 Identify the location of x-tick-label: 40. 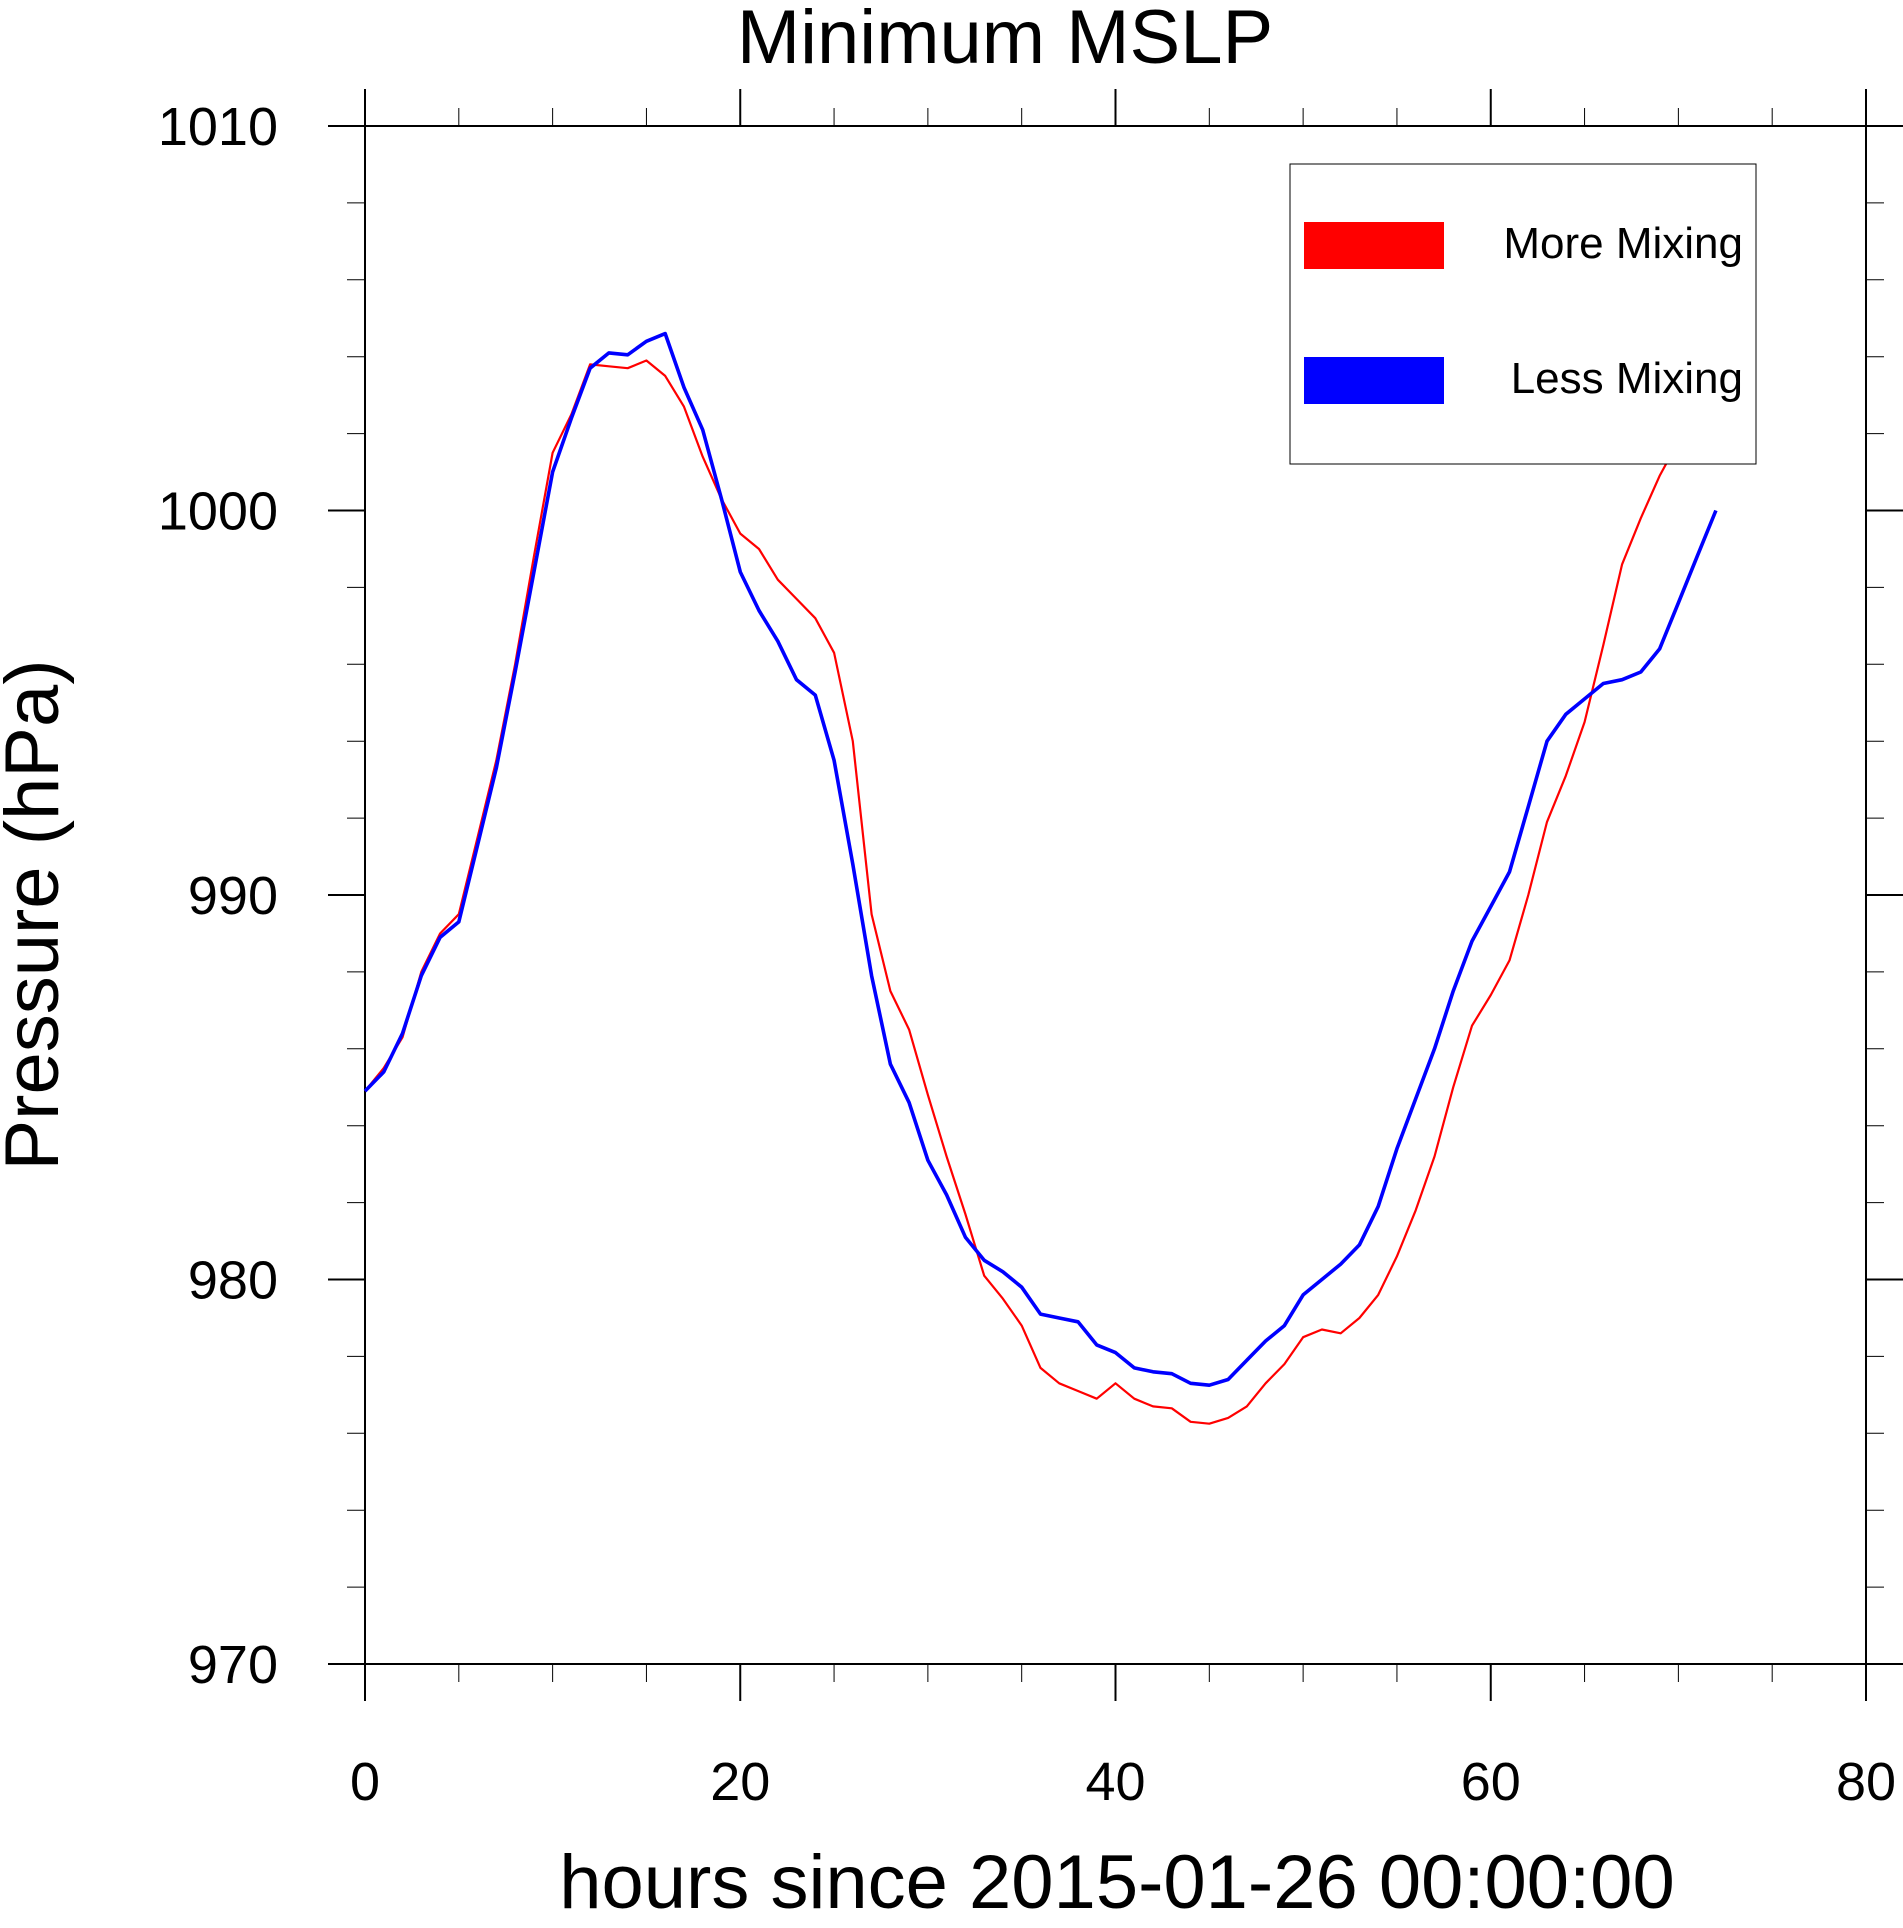
(1115, 1782).